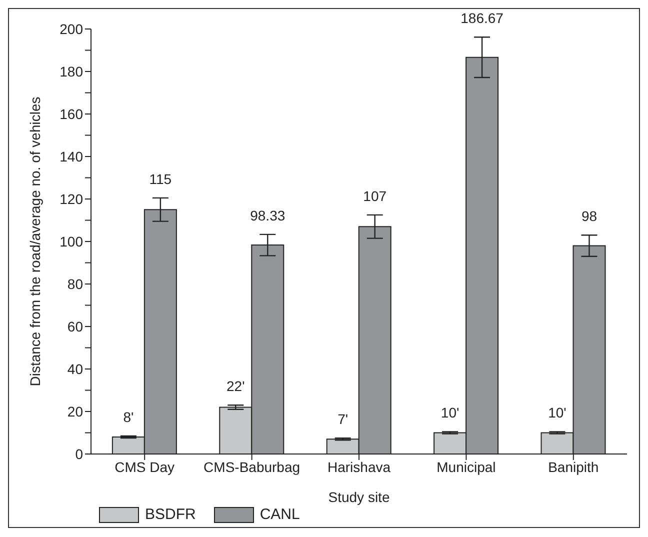 The width and height of the screenshot is (648, 537). What do you see at coordinates (482, 18) in the screenshot?
I see `data-label: 186.67` at bounding box center [482, 18].